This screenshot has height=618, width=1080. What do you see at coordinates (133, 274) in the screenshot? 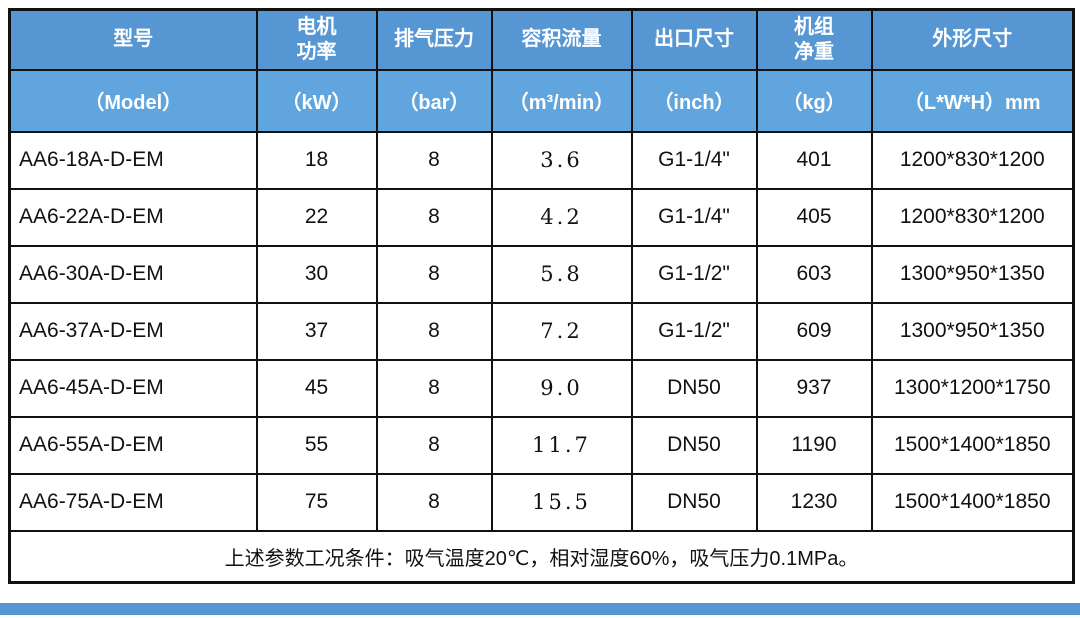
I see `cell-model: AA6-30A-D-EM` at bounding box center [133, 274].